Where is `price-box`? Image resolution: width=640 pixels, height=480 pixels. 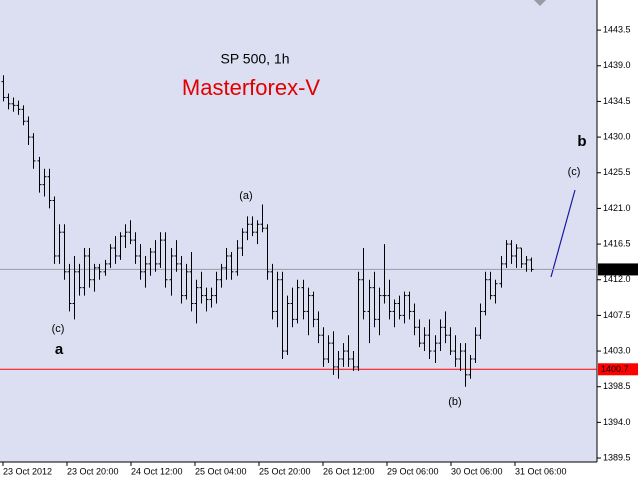
price-box is located at coordinates (618, 269).